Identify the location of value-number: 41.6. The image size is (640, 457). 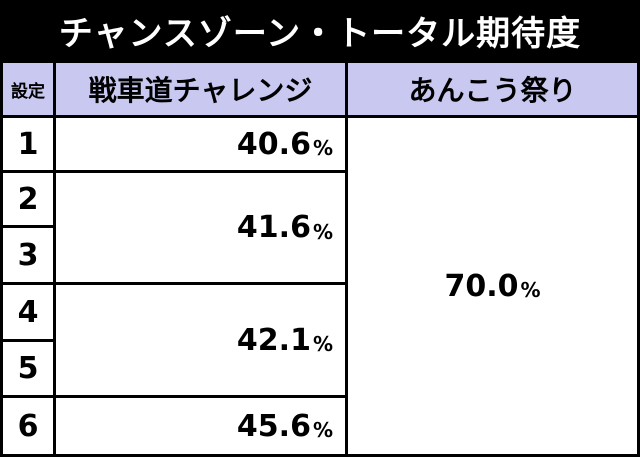
(273, 227).